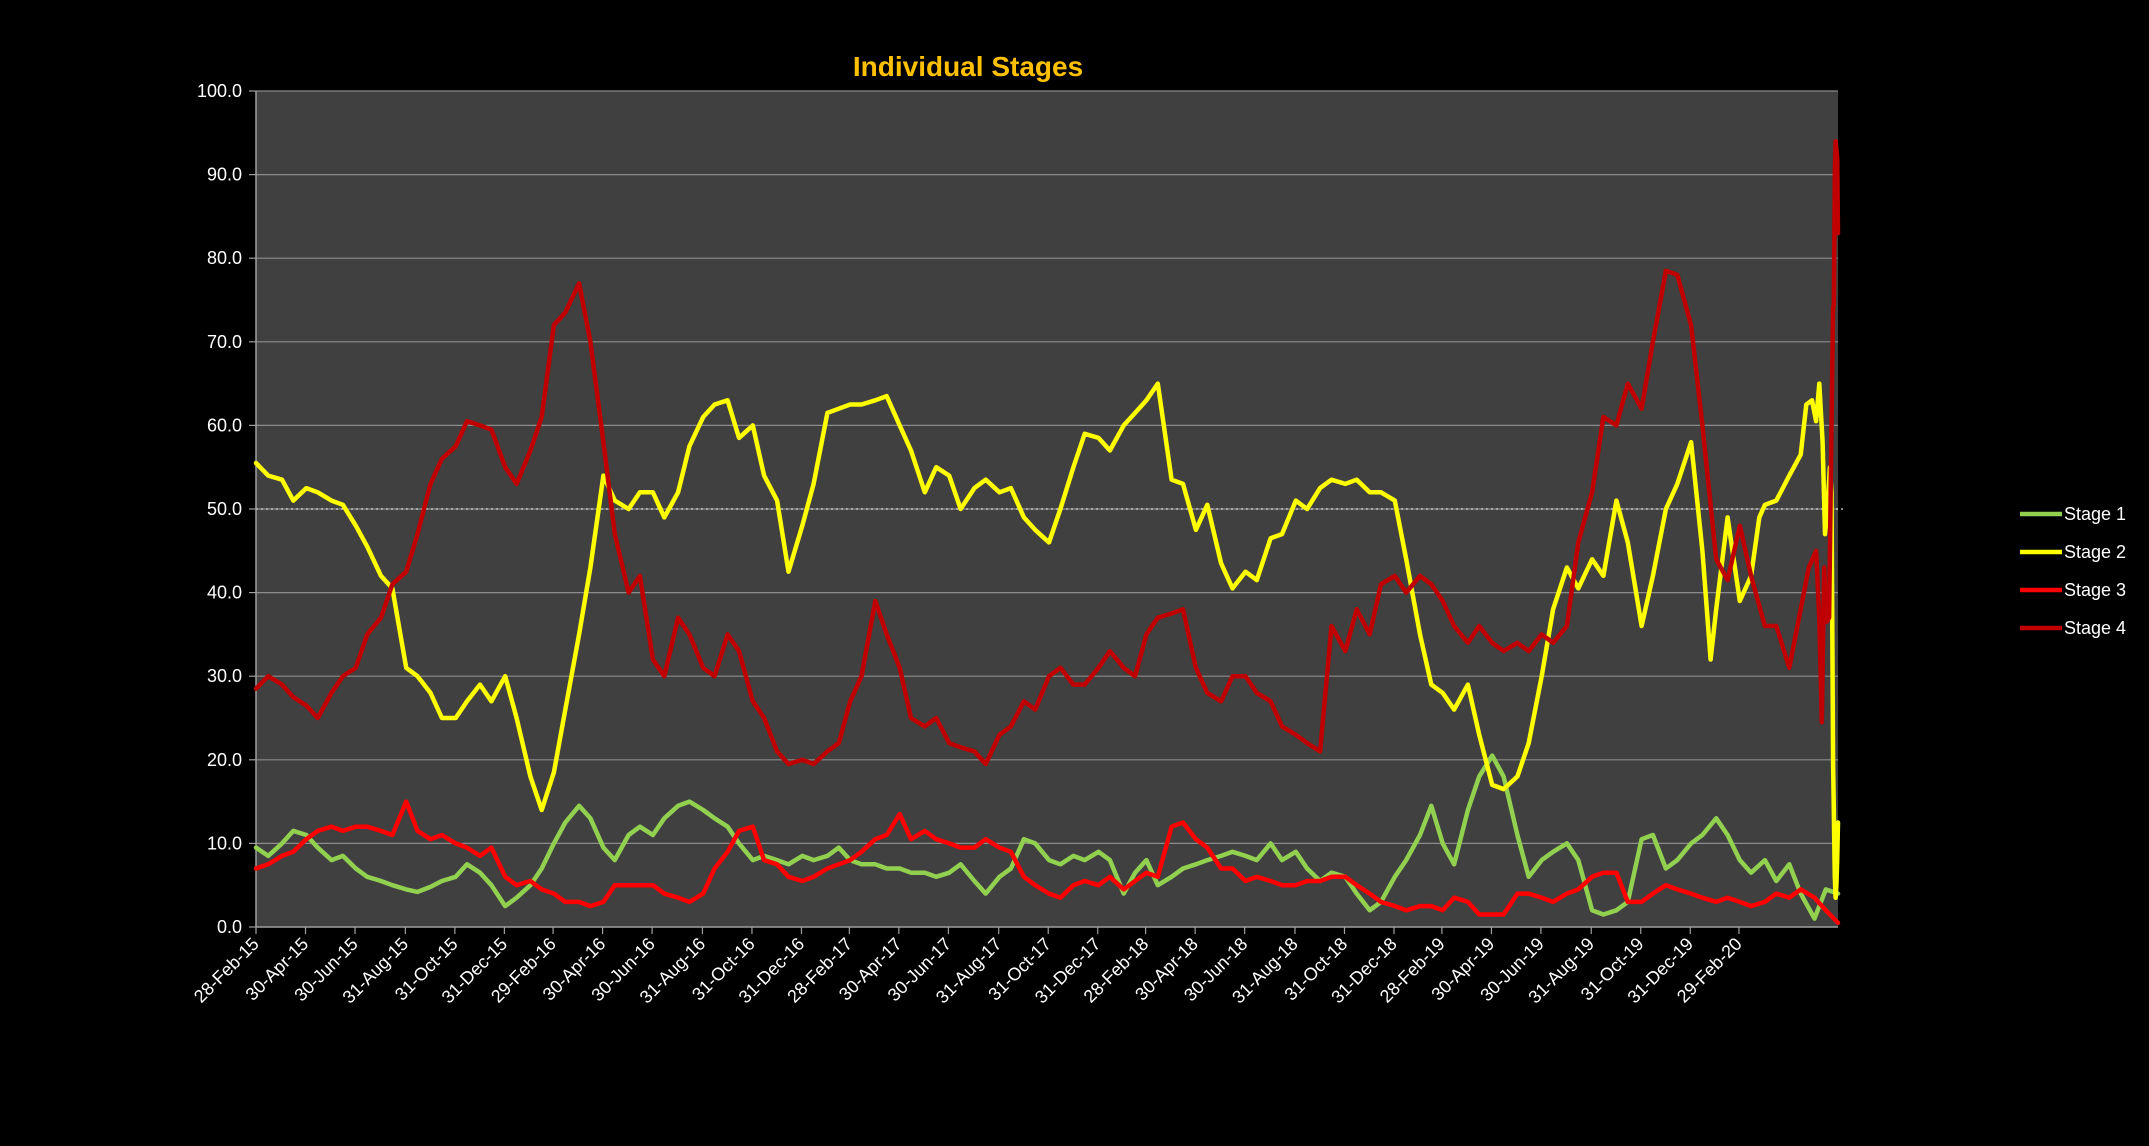 Image resolution: width=2149 pixels, height=1146 pixels. I want to click on y-tick-label: 70.0, so click(224, 342).